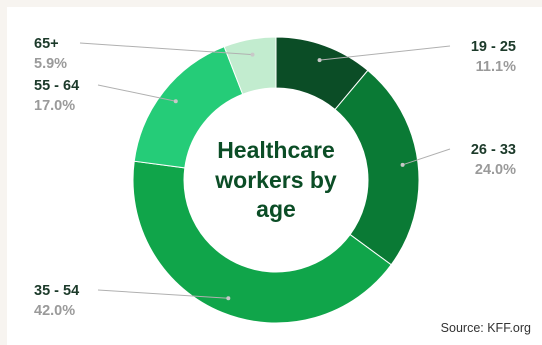 The image size is (542, 345). Describe the element at coordinates (54, 311) in the screenshot. I see `value-label-35-54: 42.0%` at that location.